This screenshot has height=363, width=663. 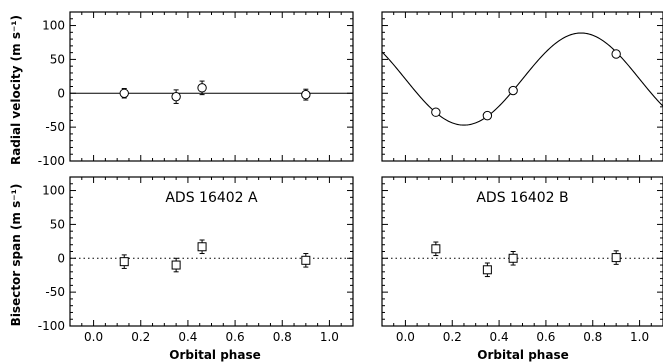 What do you see at coordinates (214, 355) in the screenshot?
I see `xlabel-left: Orbital phase` at bounding box center [214, 355].